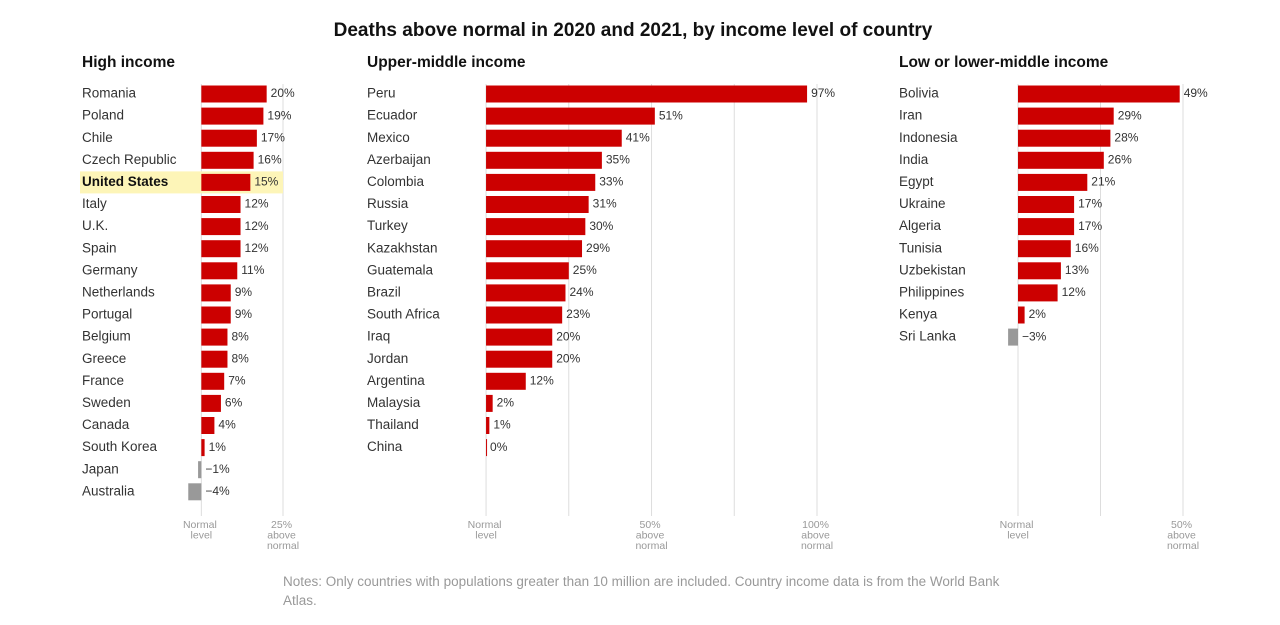  What do you see at coordinates (396, 181) in the screenshot?
I see `category-label: Colombia` at bounding box center [396, 181].